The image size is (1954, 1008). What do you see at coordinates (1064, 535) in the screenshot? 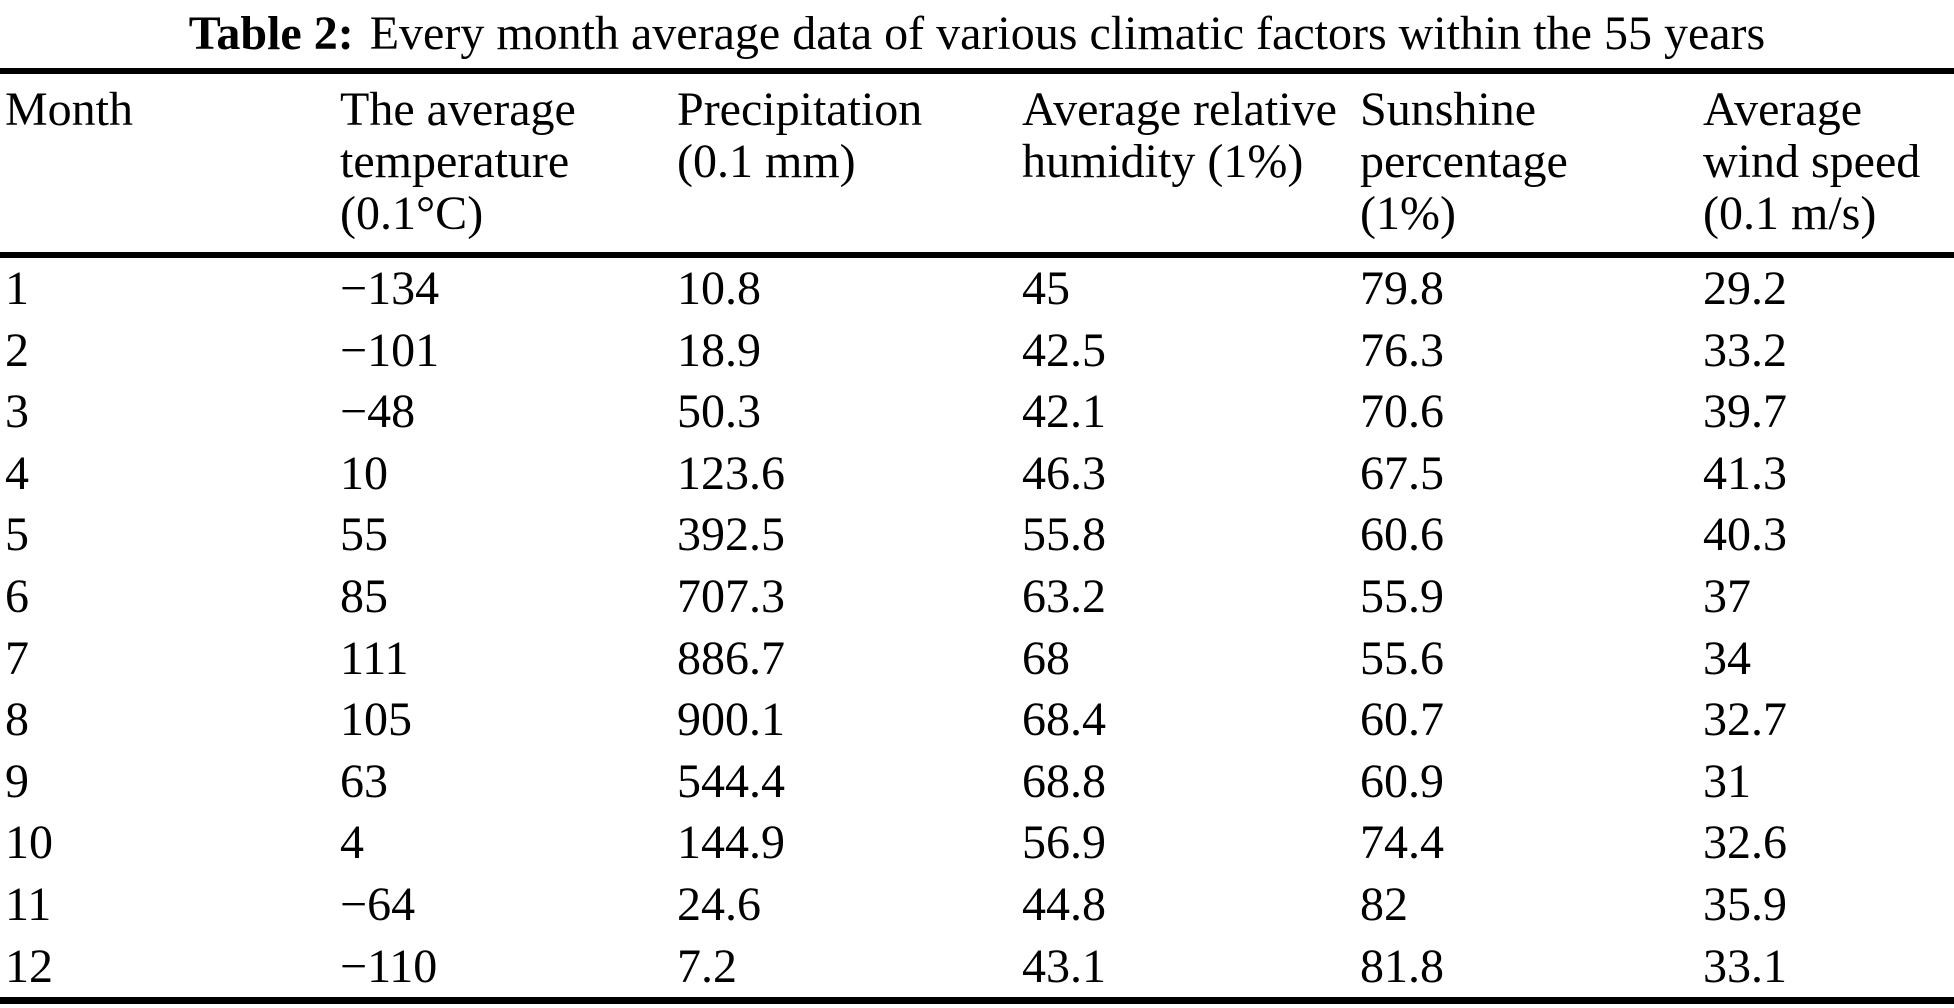
I see `cell-humidity: 55.8` at bounding box center [1064, 535].